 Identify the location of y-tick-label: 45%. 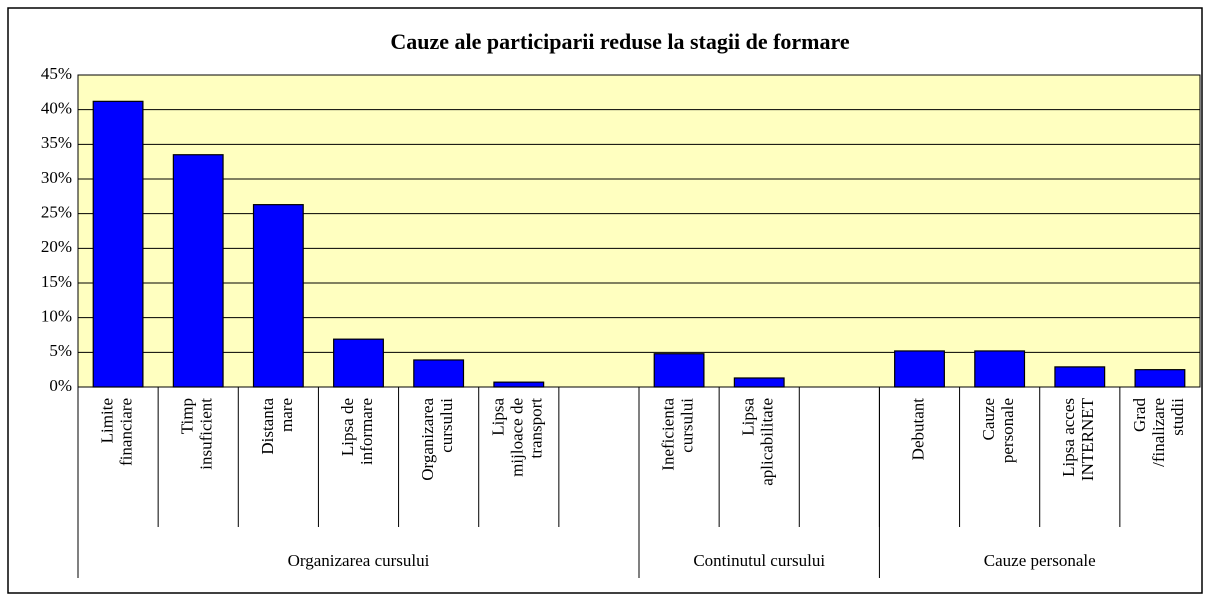
(56, 73).